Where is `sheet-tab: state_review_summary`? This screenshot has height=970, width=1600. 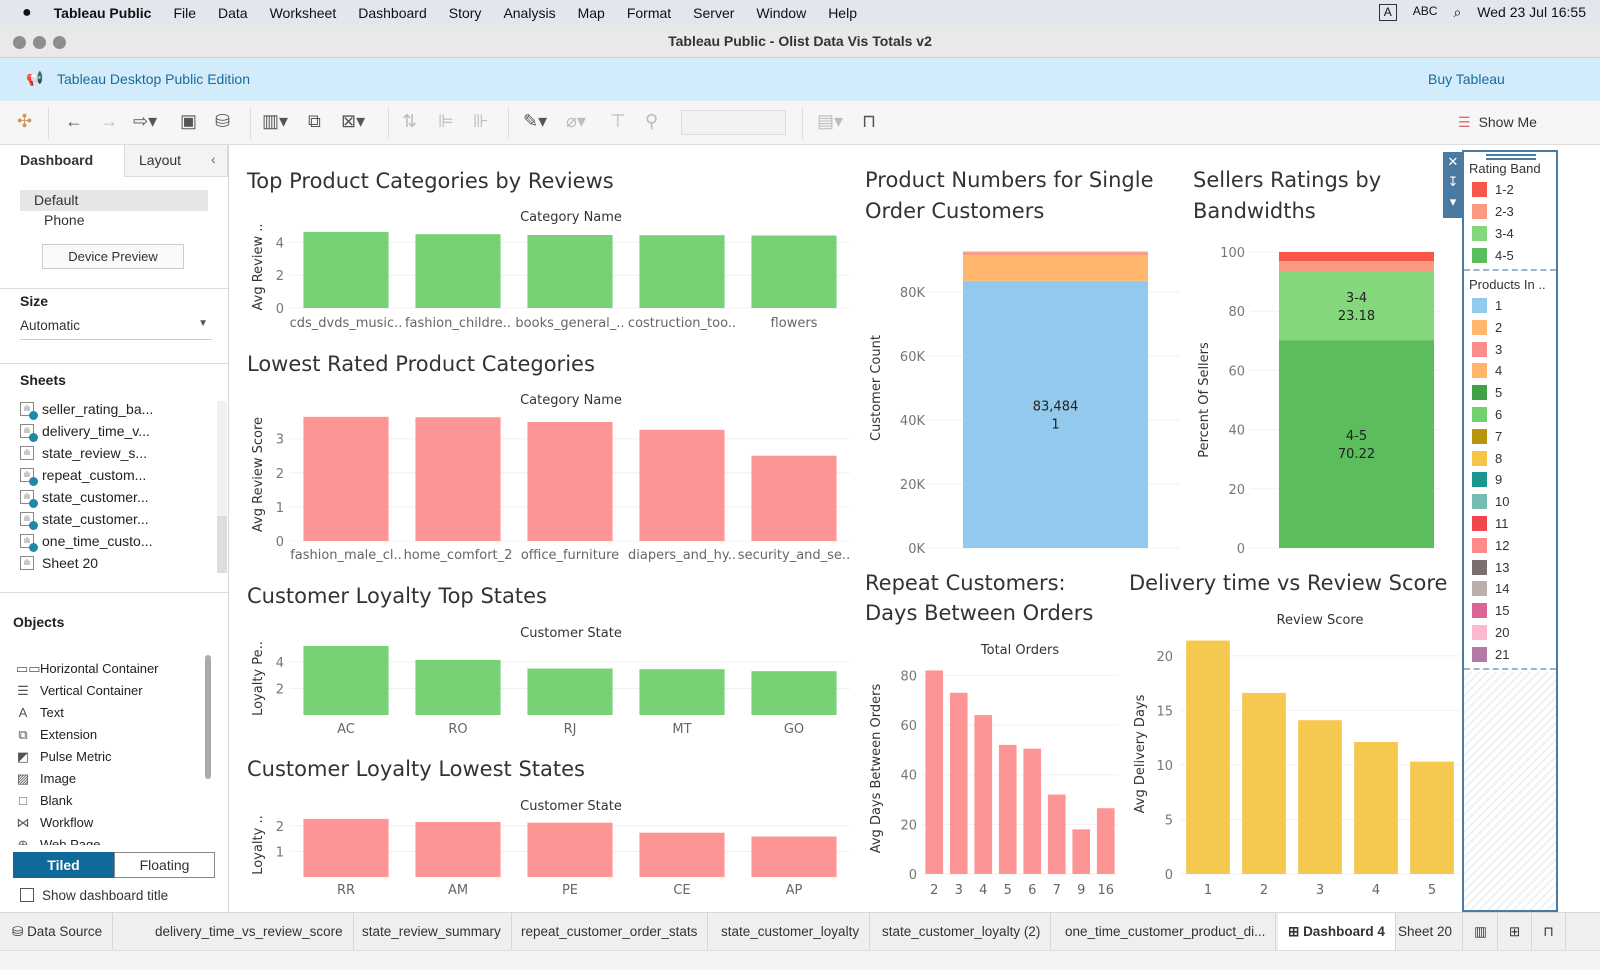
sheet-tab: state_review_summary is located at coordinates (432, 931).